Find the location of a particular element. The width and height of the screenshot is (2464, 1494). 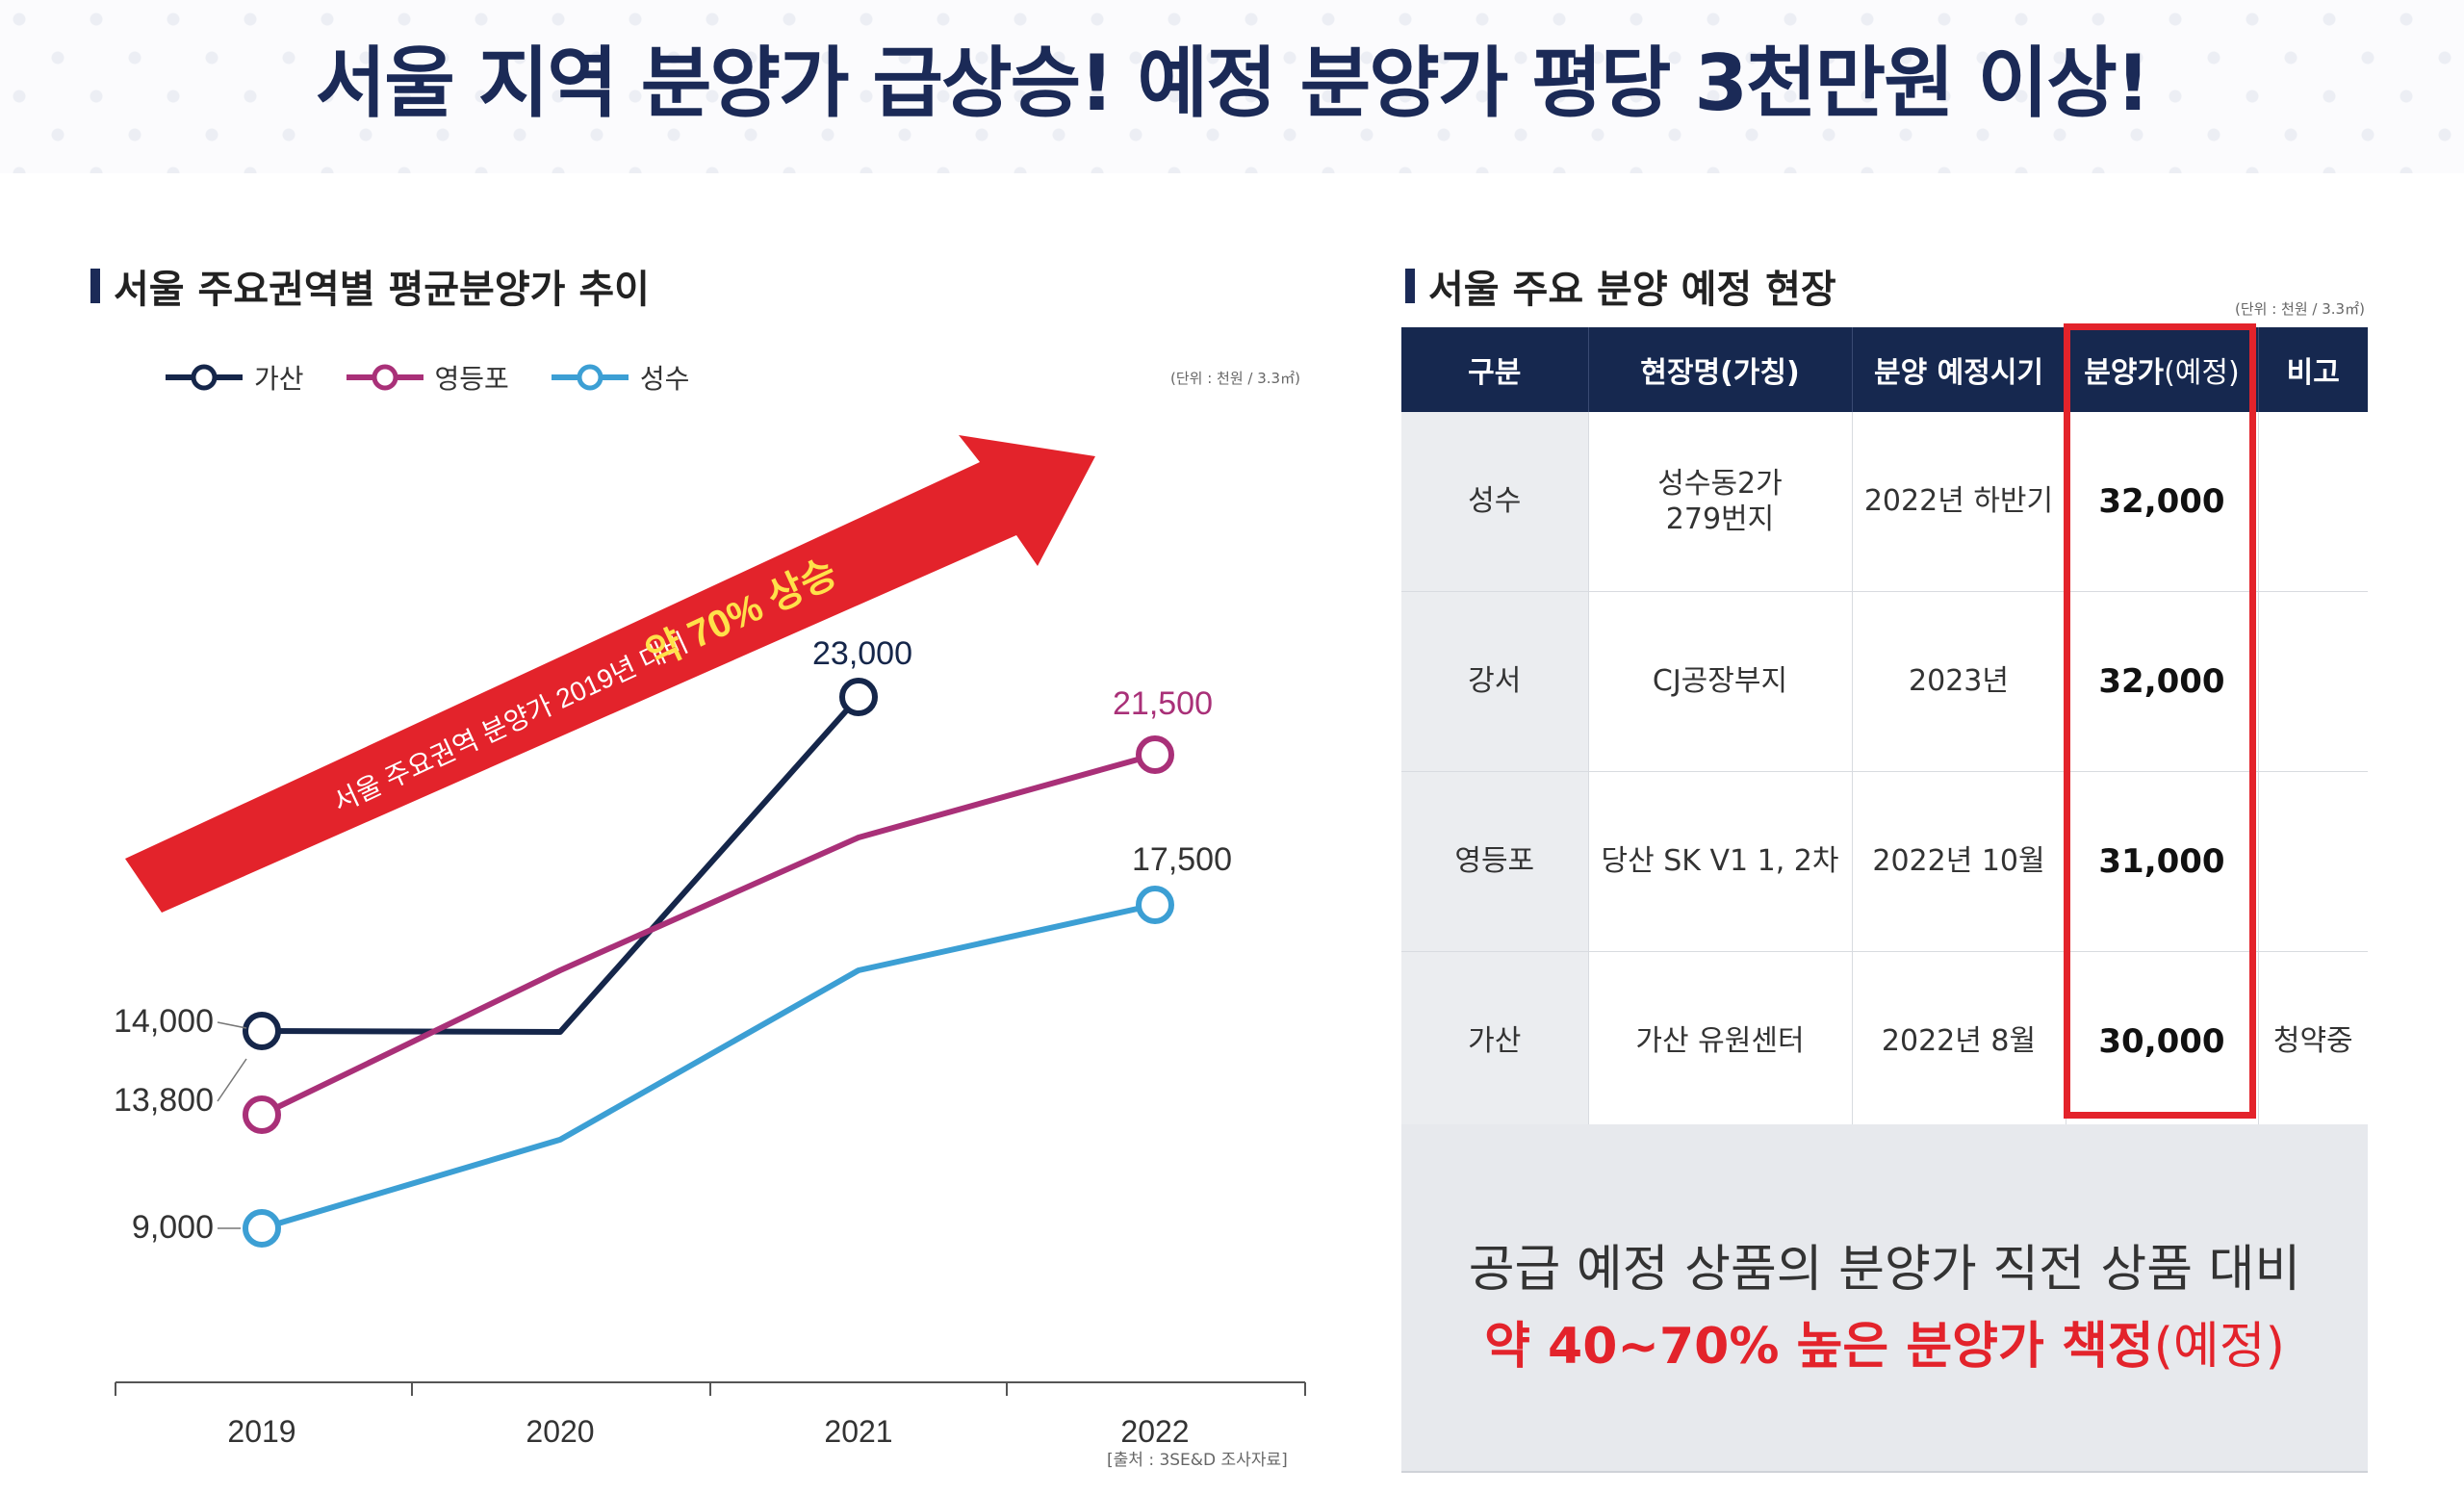

summary-line2-sub: (예정) is located at coordinates (2219, 1347).